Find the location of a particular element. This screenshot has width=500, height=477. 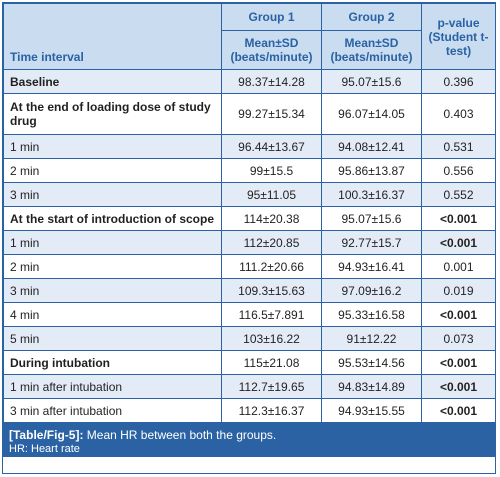

header-pvalue: p-value (Student t-test) is located at coordinates (458, 36).